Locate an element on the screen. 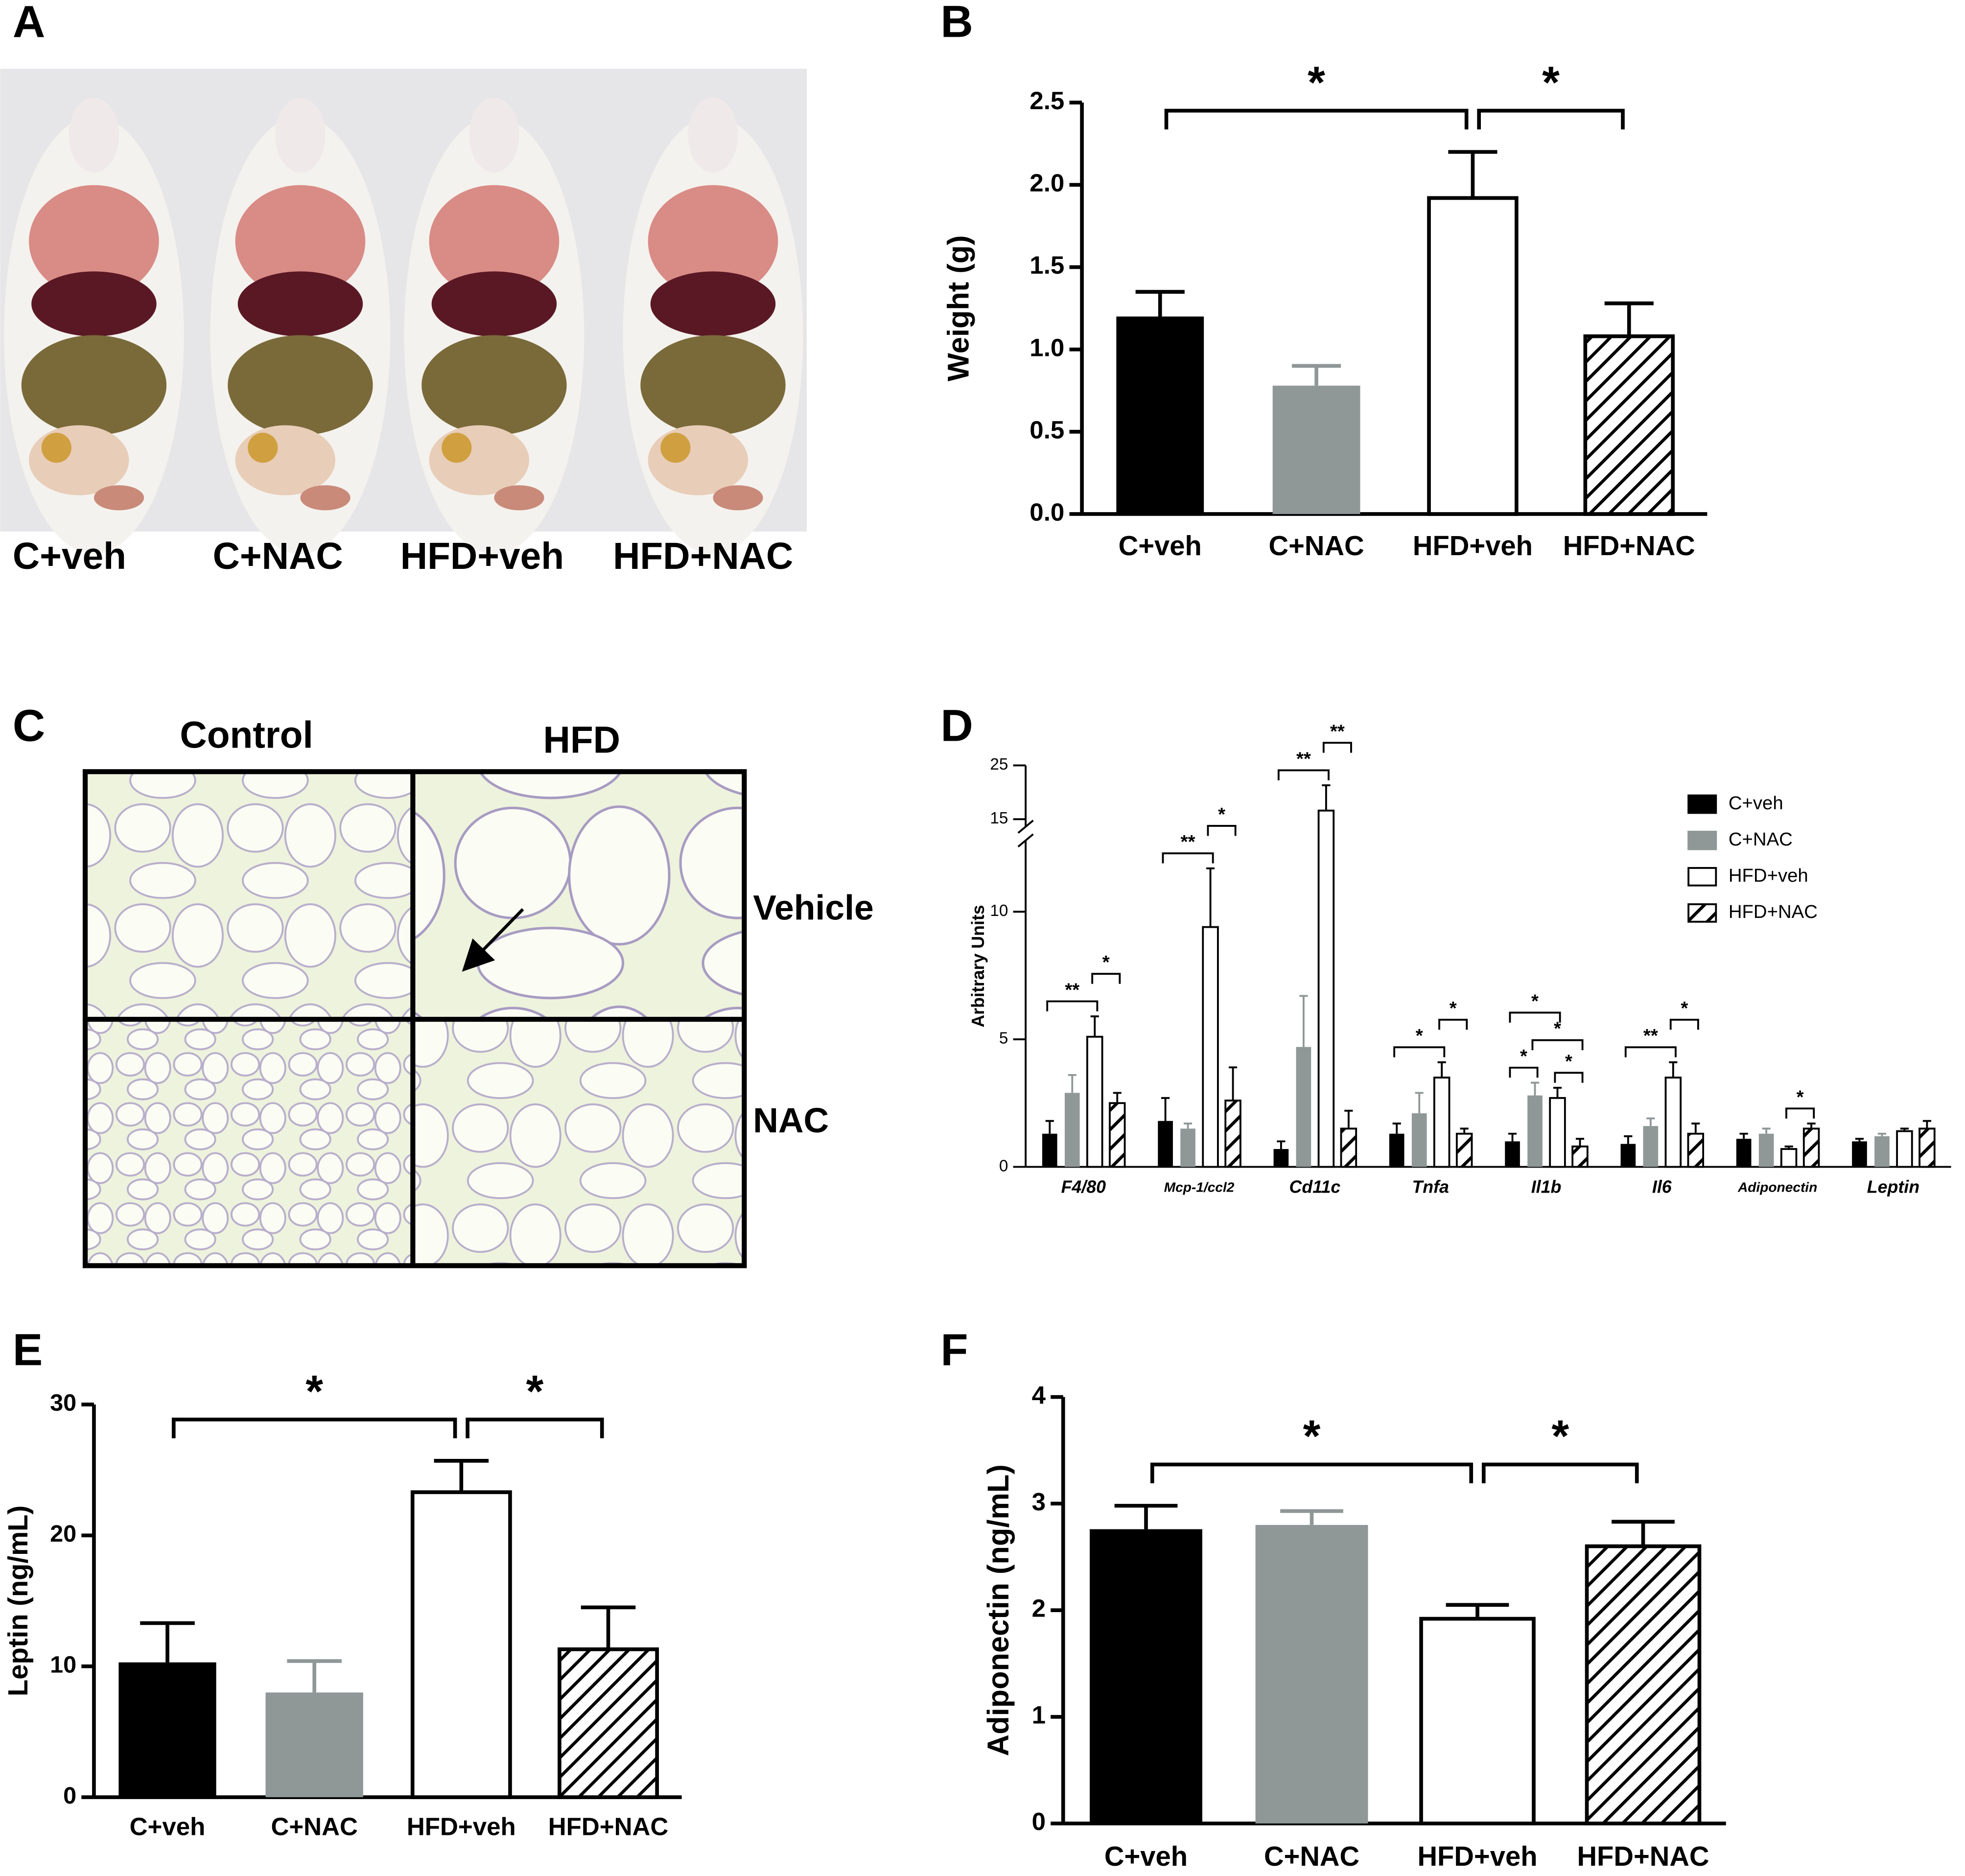 The height and width of the screenshot is (1876, 1965). panel-letter: E is located at coordinates (28, 1350).